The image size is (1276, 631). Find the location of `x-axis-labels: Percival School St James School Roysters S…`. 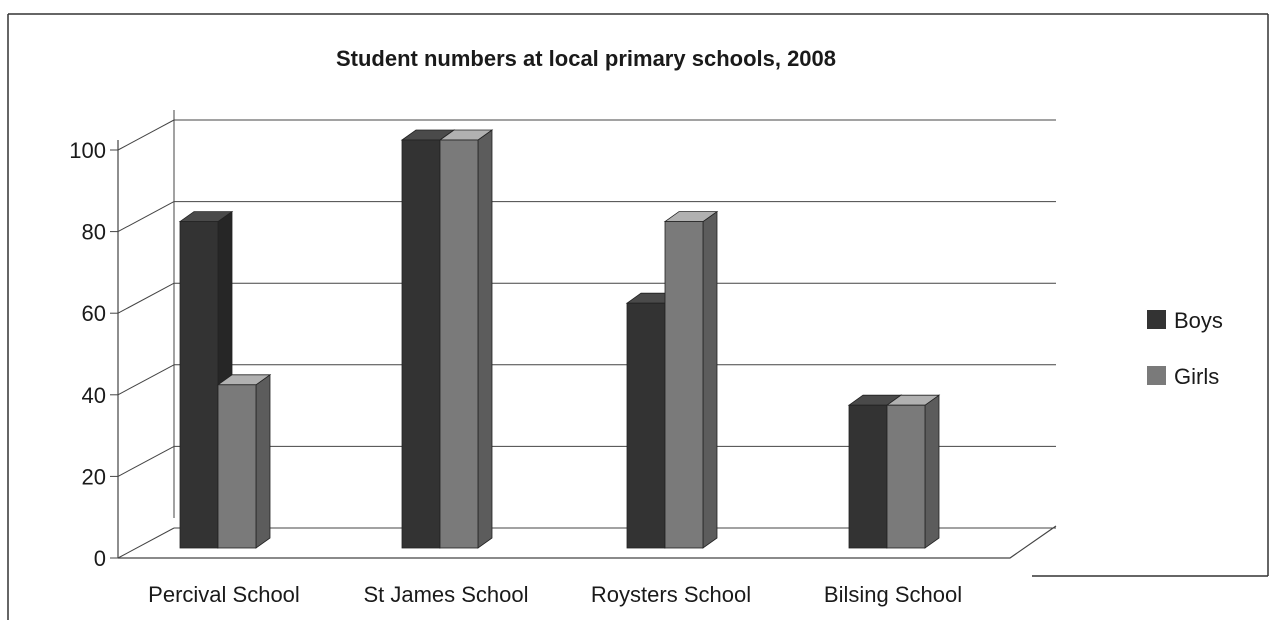

x-axis-labels: Percival School St James School Roysters S… is located at coordinates (555, 594).